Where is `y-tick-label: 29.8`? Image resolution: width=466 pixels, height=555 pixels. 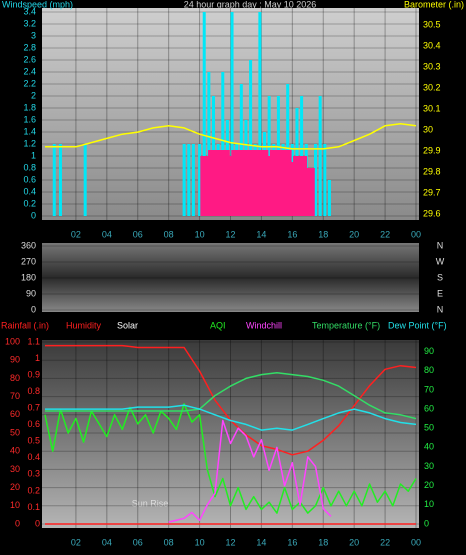
y-tick-label: 29.8 is located at coordinates (432, 171).